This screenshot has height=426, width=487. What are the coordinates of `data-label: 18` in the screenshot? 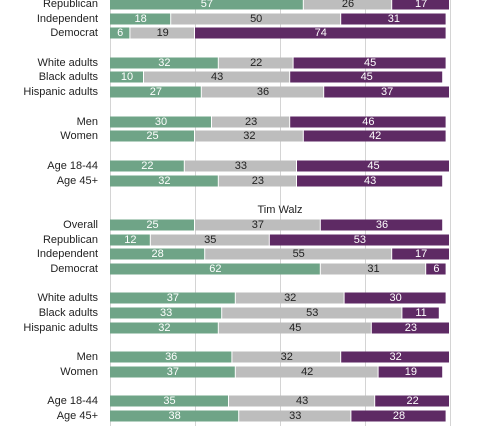 It's located at (140, 19).